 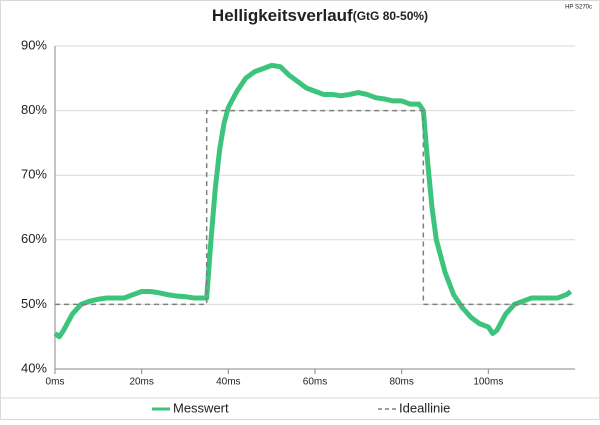 What do you see at coordinates (315, 382) in the screenshot?
I see `x-tick-label: 60ms` at bounding box center [315, 382].